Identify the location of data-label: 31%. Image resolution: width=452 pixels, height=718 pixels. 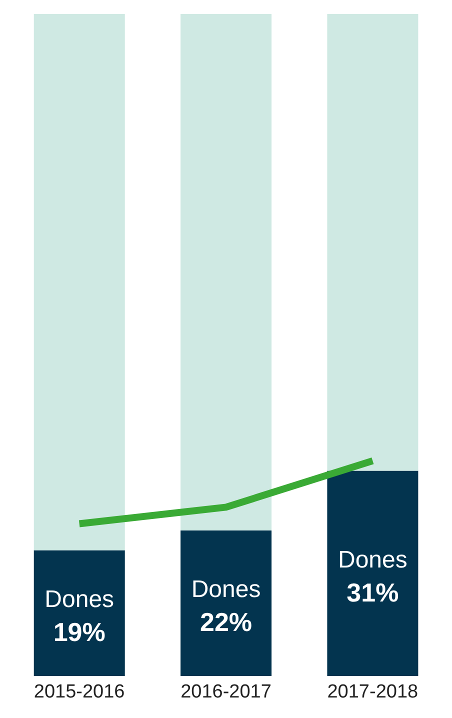
(372, 592).